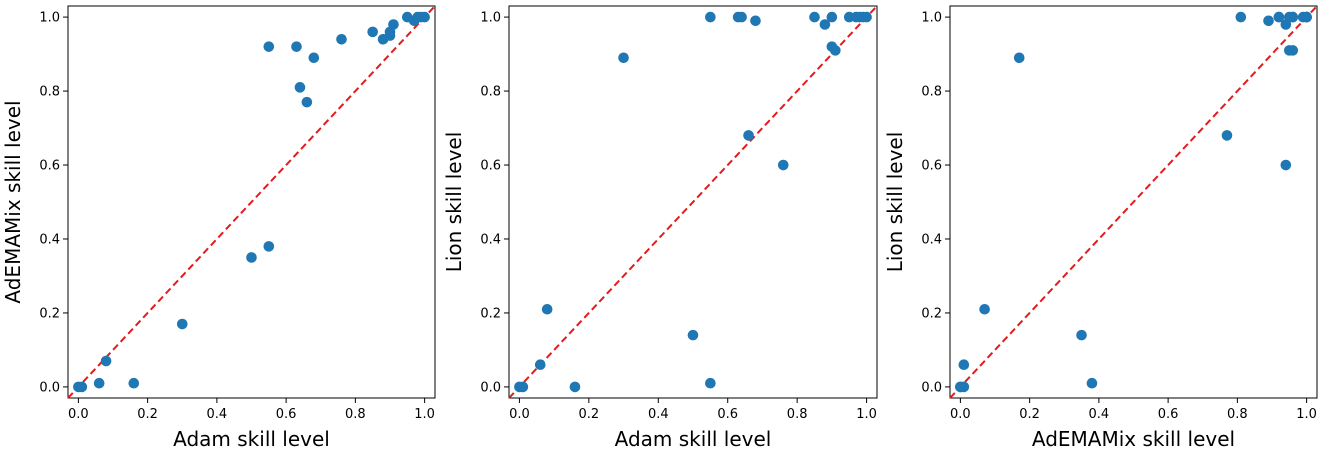 The width and height of the screenshot is (1329, 458). Describe the element at coordinates (13, 201) in the screenshot. I see `y-axis-label: AdEMAMix skill level` at that location.